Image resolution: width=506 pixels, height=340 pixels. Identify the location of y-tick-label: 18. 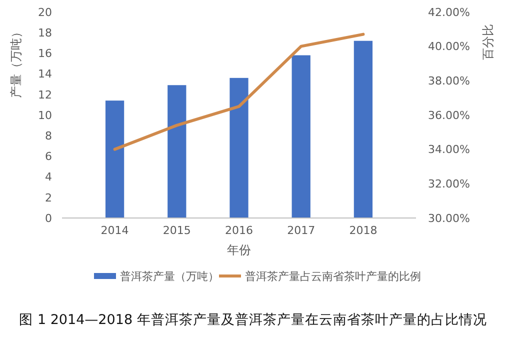
(45, 33).